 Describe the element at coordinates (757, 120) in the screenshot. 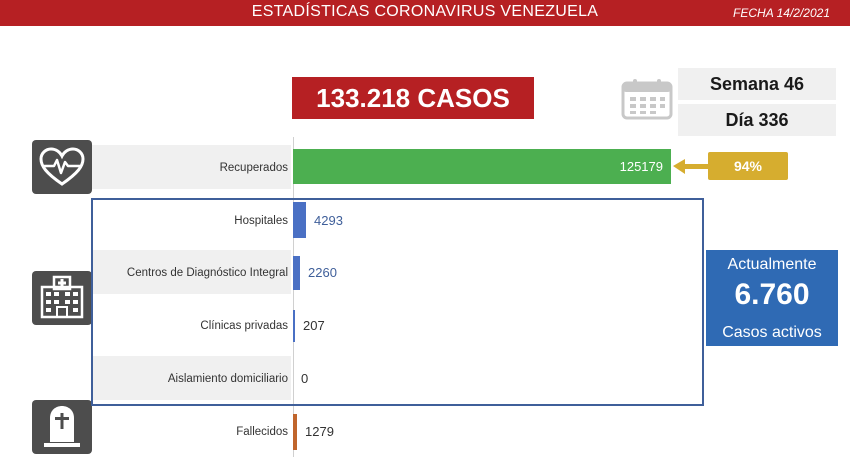

I see `day-box: Día 336` at that location.